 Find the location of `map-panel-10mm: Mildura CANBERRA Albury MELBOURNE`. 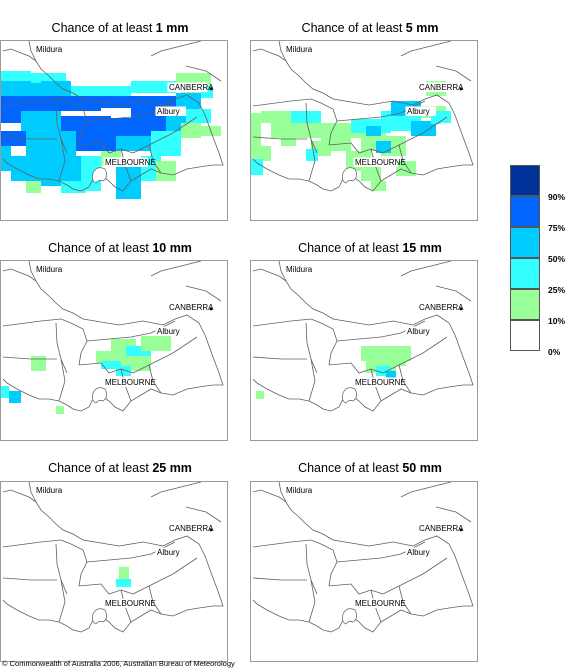

map-panel-10mm: Mildura CANBERRA Albury MELBOURNE is located at coordinates (114, 350).